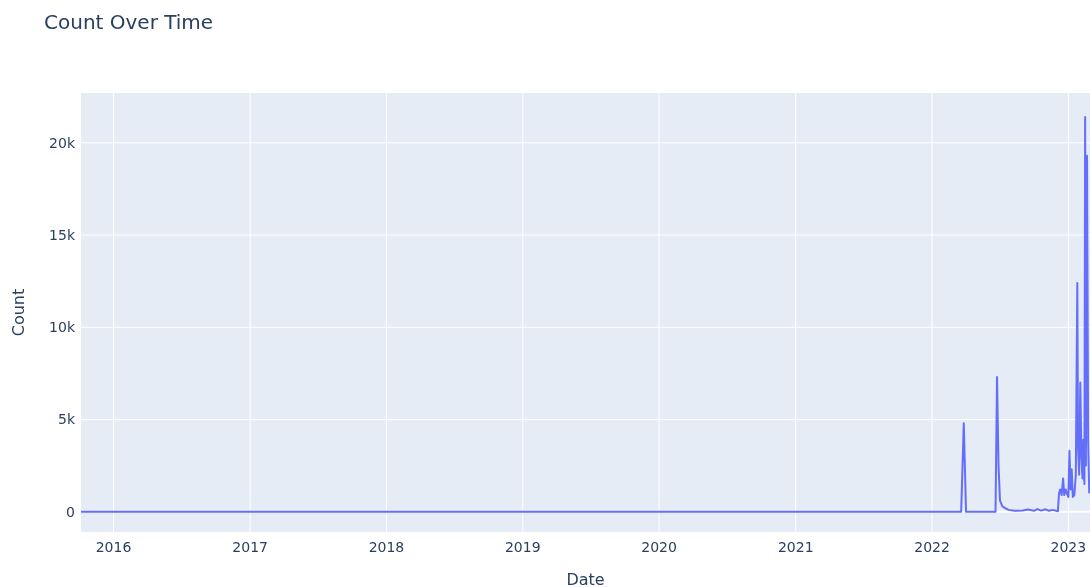  Describe the element at coordinates (62, 235) in the screenshot. I see `y-tick-label: 15k` at that location.